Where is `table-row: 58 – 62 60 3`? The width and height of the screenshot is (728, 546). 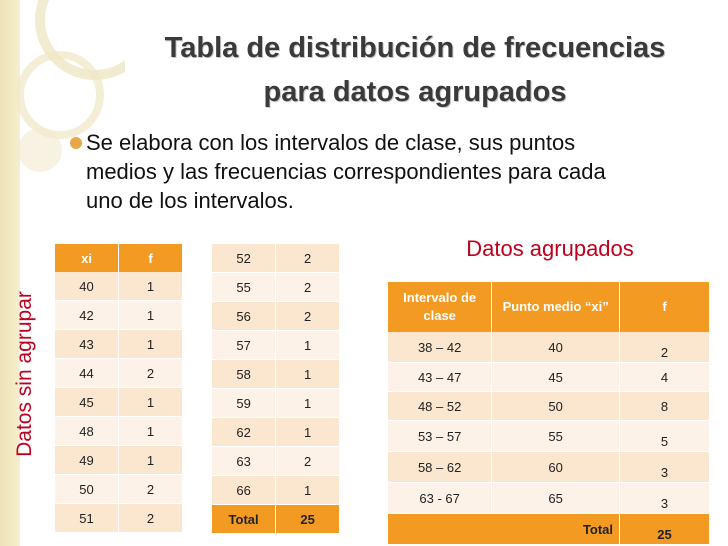
table-row: 58 – 62 60 3 is located at coordinates (549, 467).